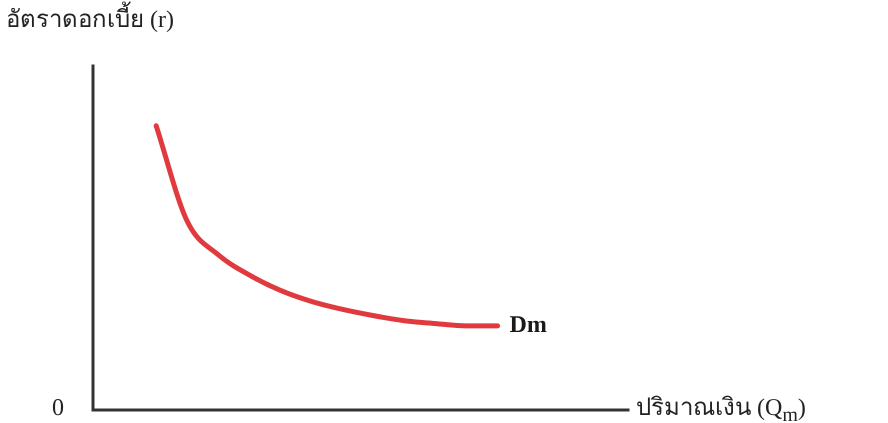 The width and height of the screenshot is (888, 423). I want to click on series-label: Dm, so click(528, 325).